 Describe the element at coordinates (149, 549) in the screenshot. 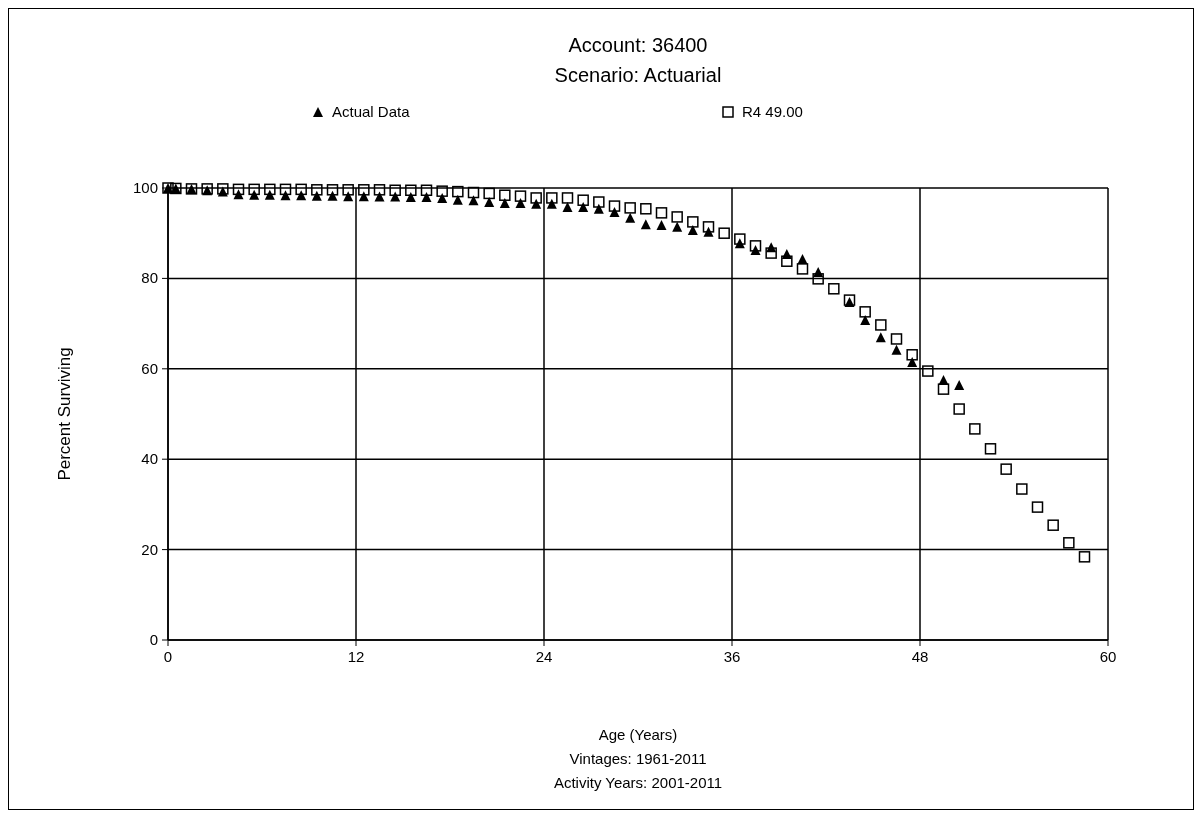

I see `y-tick-label: 20` at that location.